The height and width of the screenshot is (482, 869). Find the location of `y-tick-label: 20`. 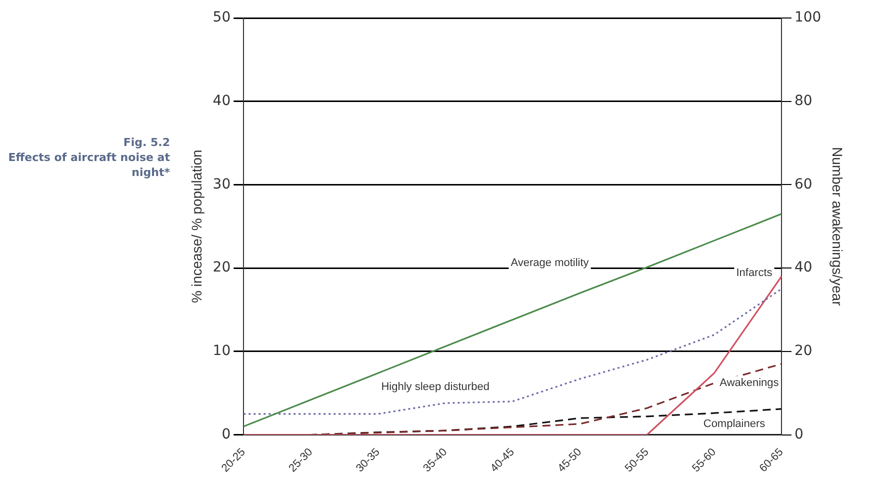

y-tick-label: 20 is located at coordinates (221, 268).